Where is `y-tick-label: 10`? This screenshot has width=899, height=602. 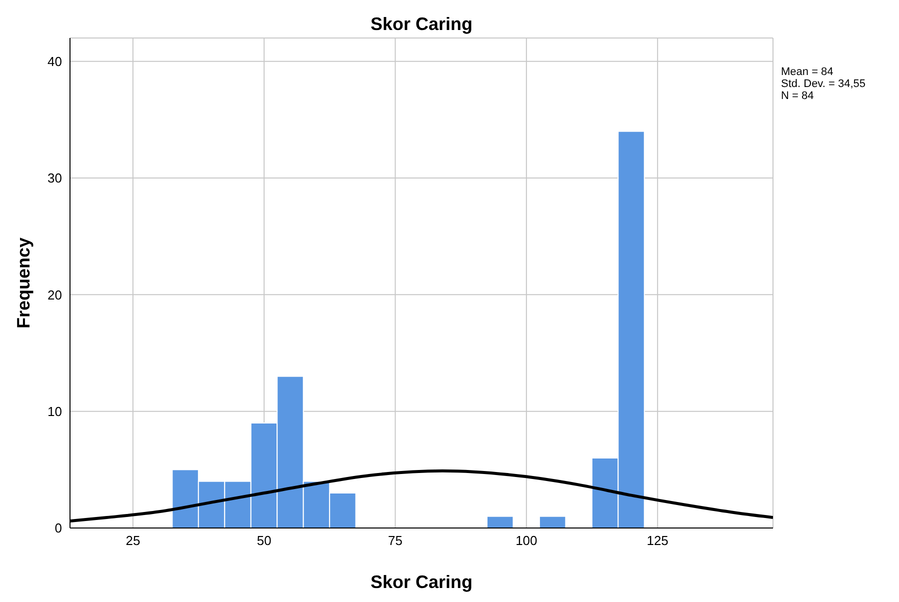 y-tick-label: 10 is located at coordinates (55, 411).